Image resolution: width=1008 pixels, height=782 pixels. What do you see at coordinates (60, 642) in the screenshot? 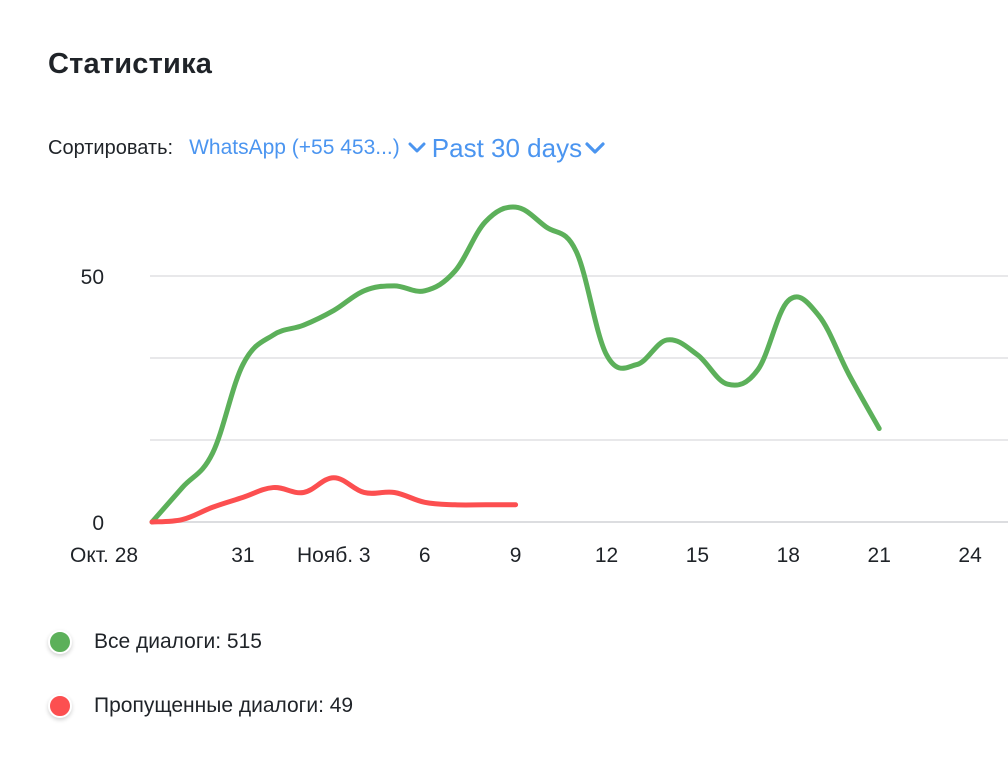
I see `legend-dot-green` at bounding box center [60, 642].